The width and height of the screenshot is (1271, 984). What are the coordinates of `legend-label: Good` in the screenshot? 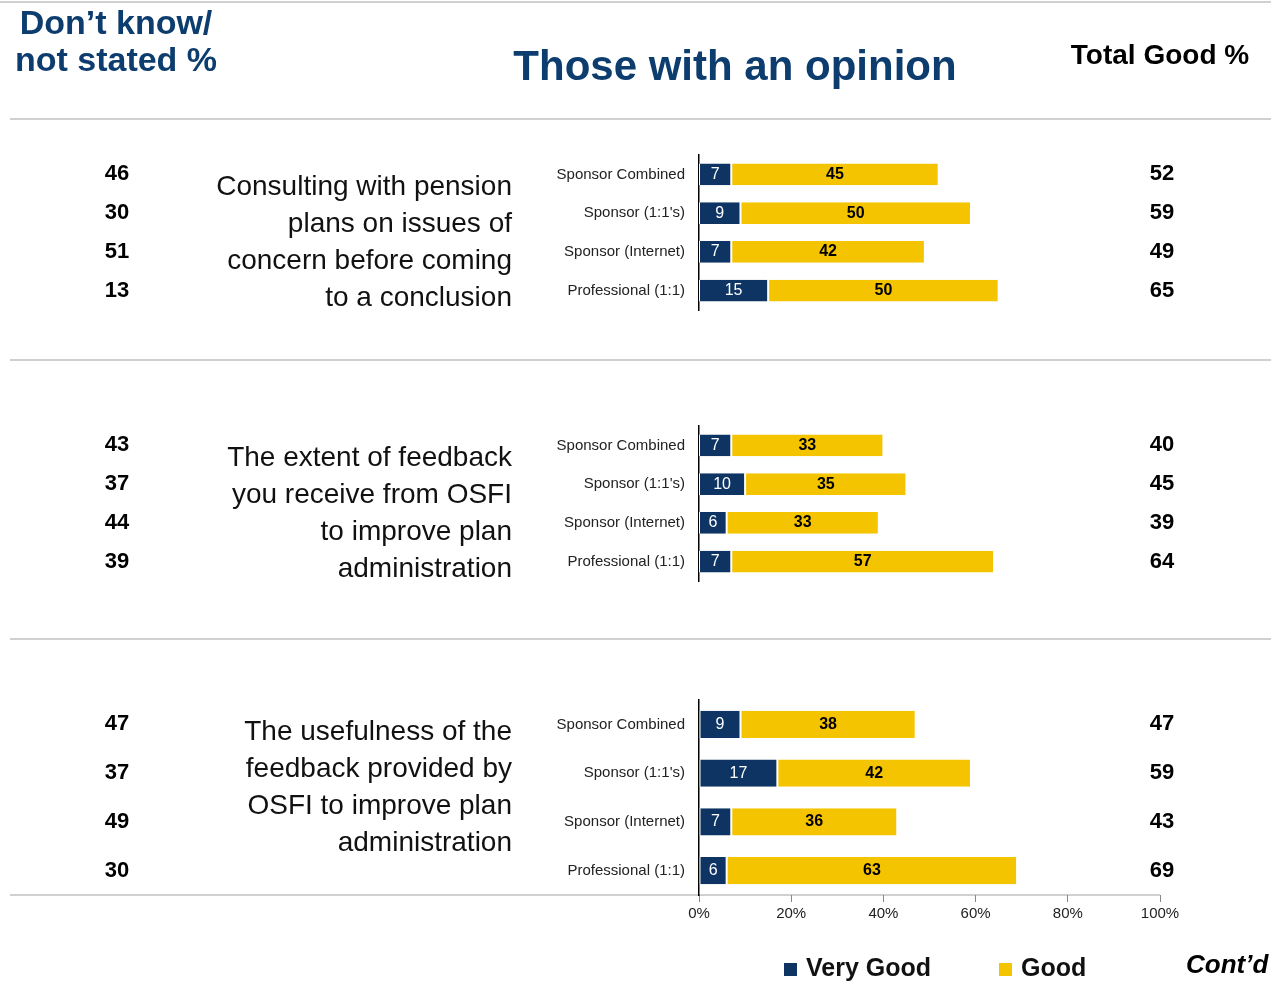 It's located at (1053, 967).